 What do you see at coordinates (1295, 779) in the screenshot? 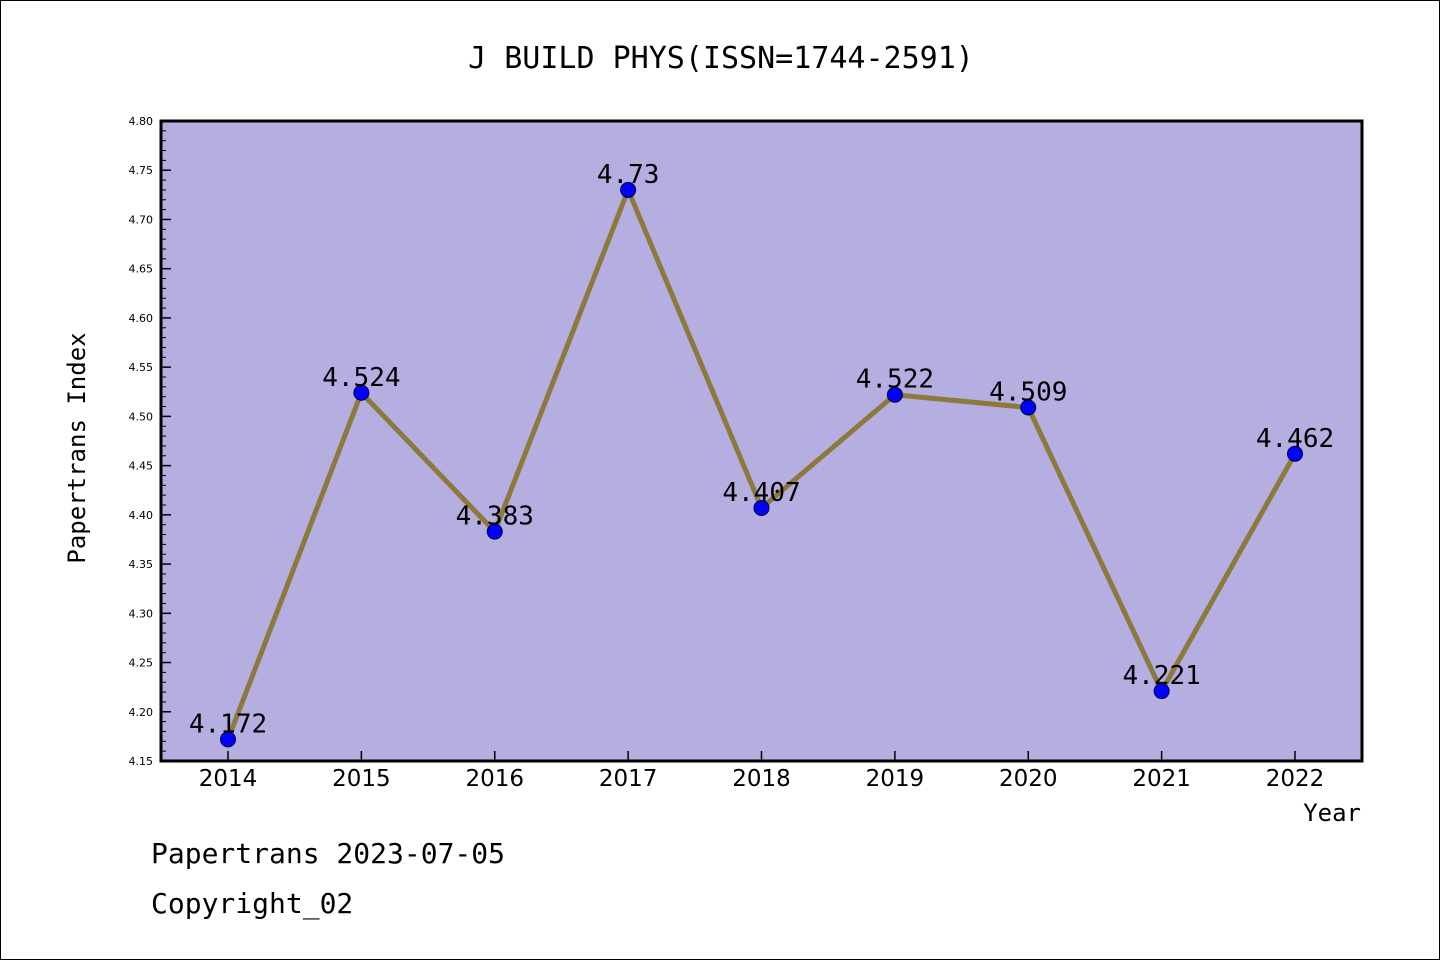
I see `x-tick-label: 2022` at bounding box center [1295, 779].